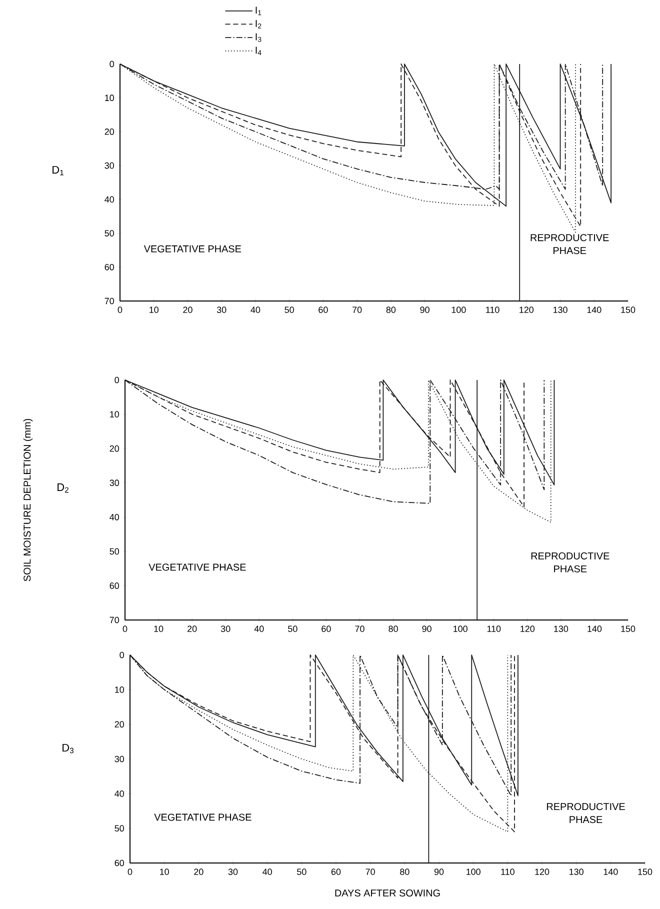  What do you see at coordinates (259, 37) in the screenshot?
I see `legend-label: I$_{3}$` at bounding box center [259, 37].